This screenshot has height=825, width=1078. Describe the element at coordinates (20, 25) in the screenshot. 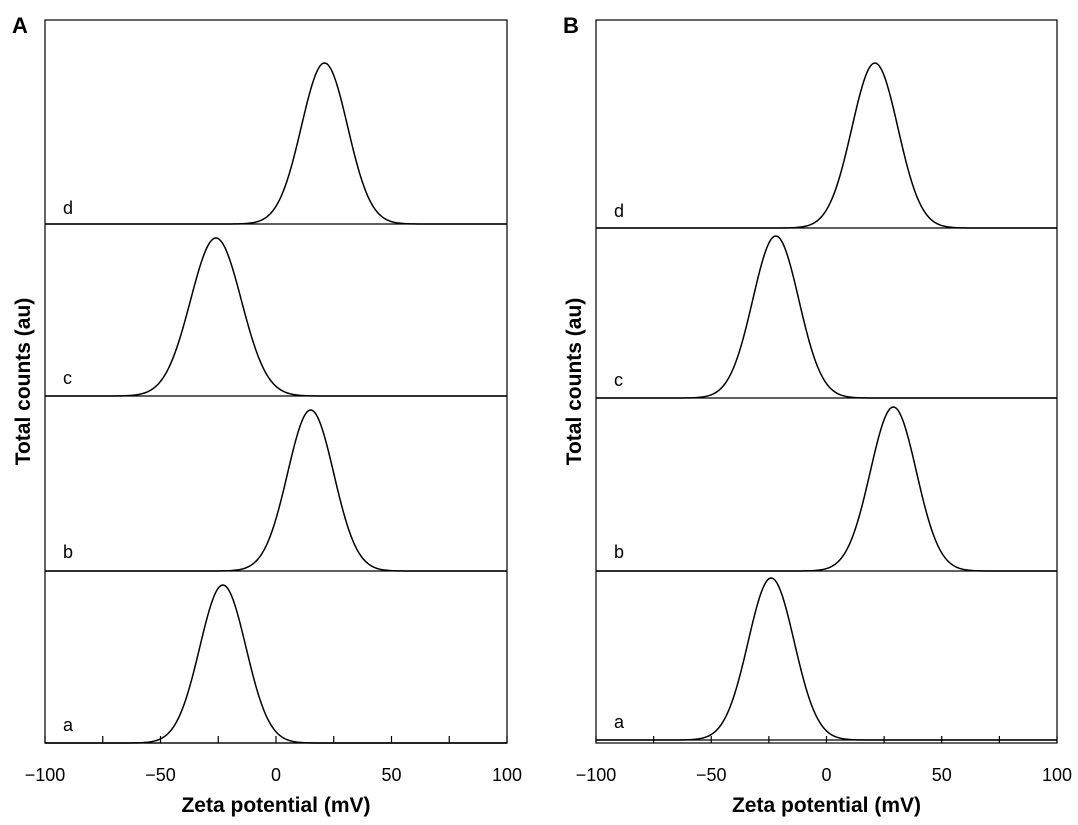

I see `panel-letter: A` at that location.